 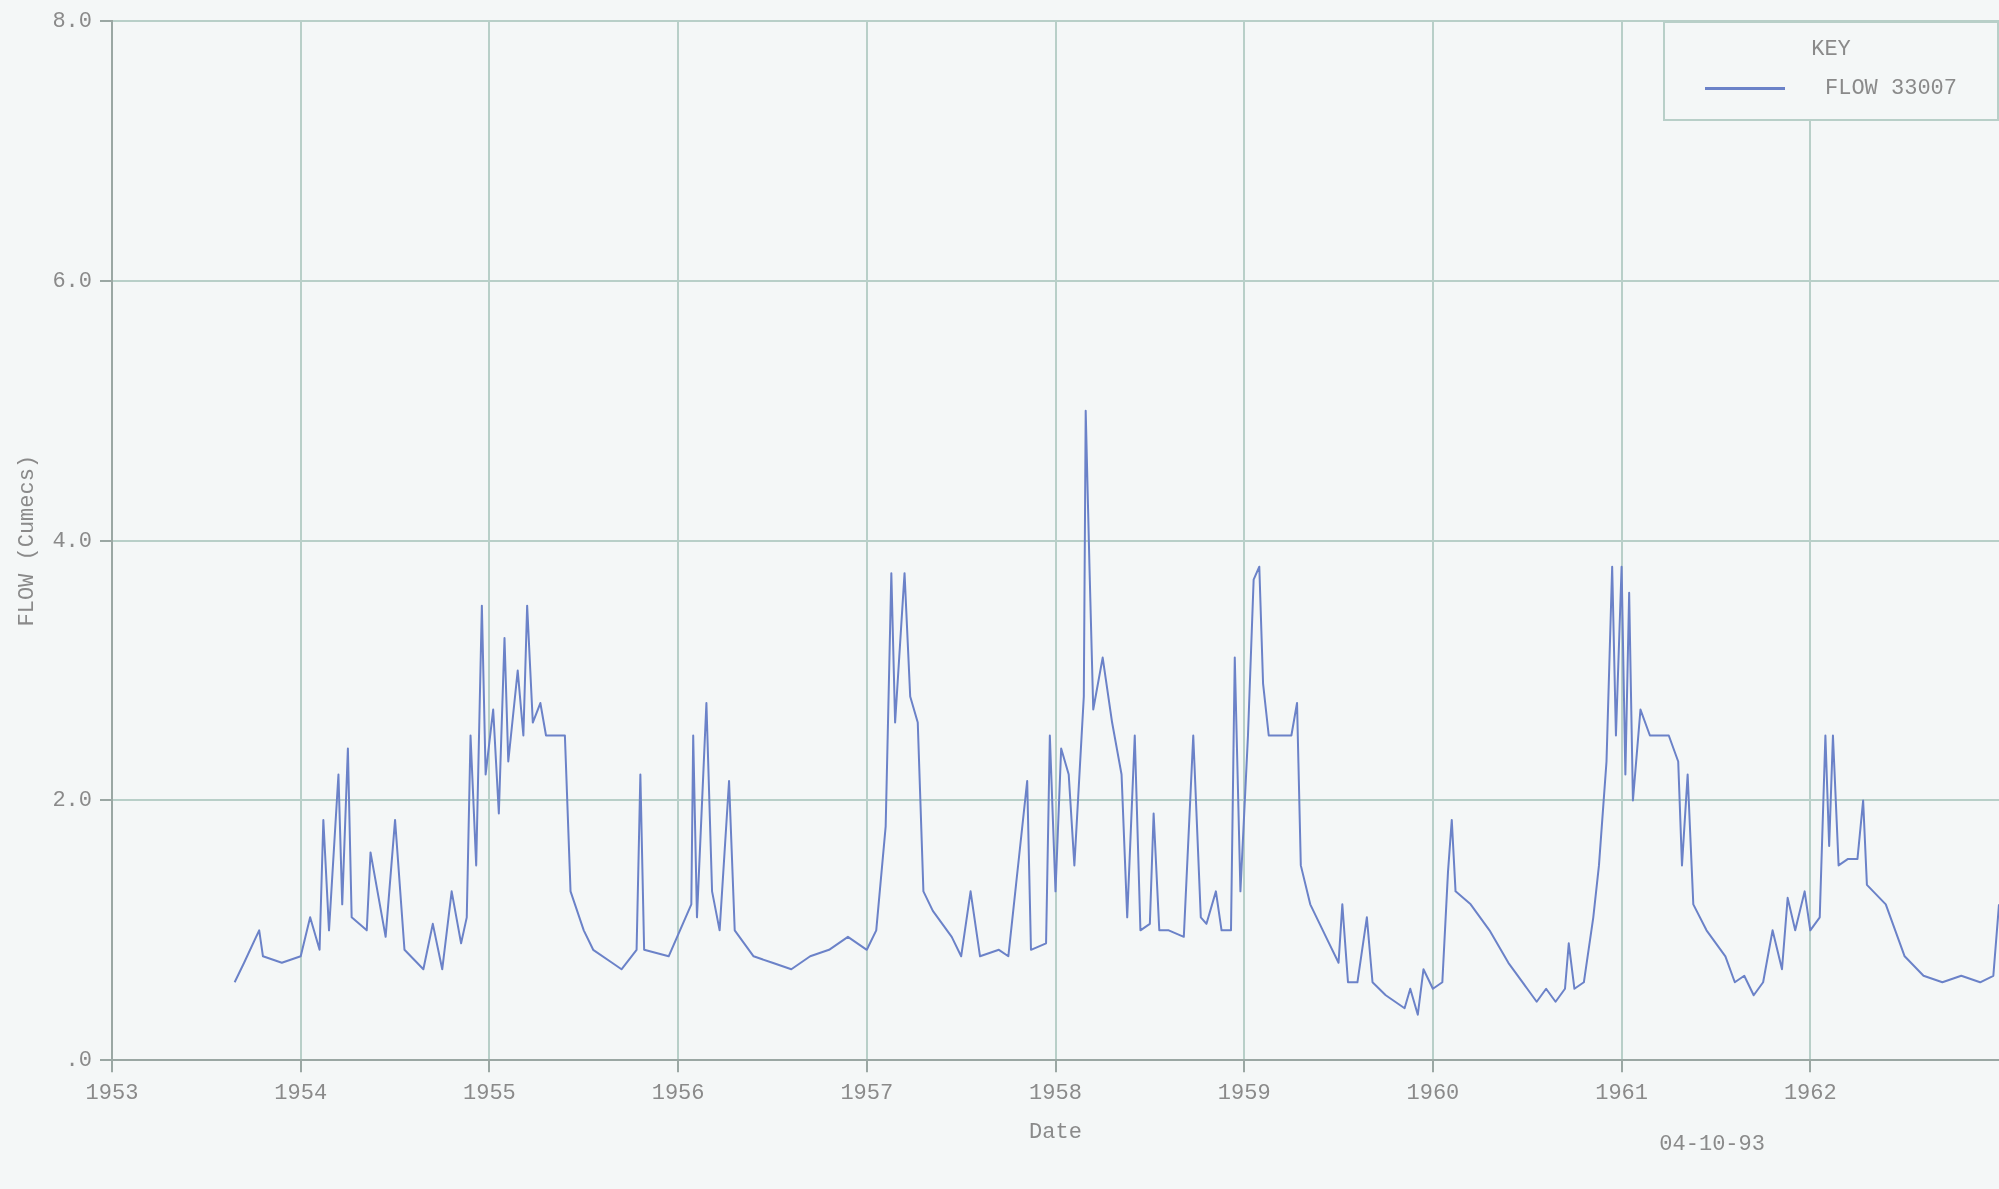 I want to click on y-tick-label: 4.0, so click(x=72, y=541).